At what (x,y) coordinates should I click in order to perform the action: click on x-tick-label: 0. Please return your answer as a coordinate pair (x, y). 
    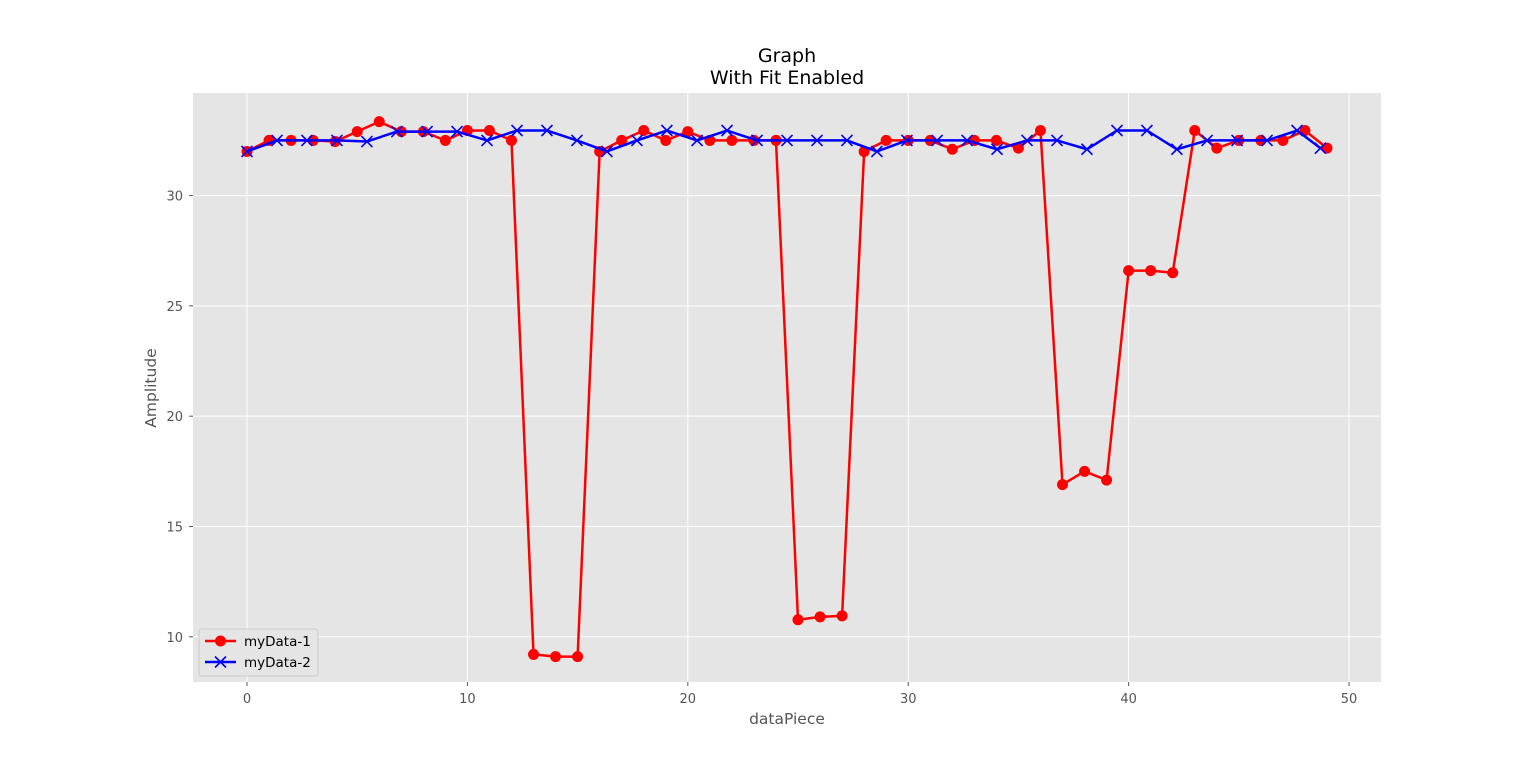
    Looking at the image, I should click on (247, 699).